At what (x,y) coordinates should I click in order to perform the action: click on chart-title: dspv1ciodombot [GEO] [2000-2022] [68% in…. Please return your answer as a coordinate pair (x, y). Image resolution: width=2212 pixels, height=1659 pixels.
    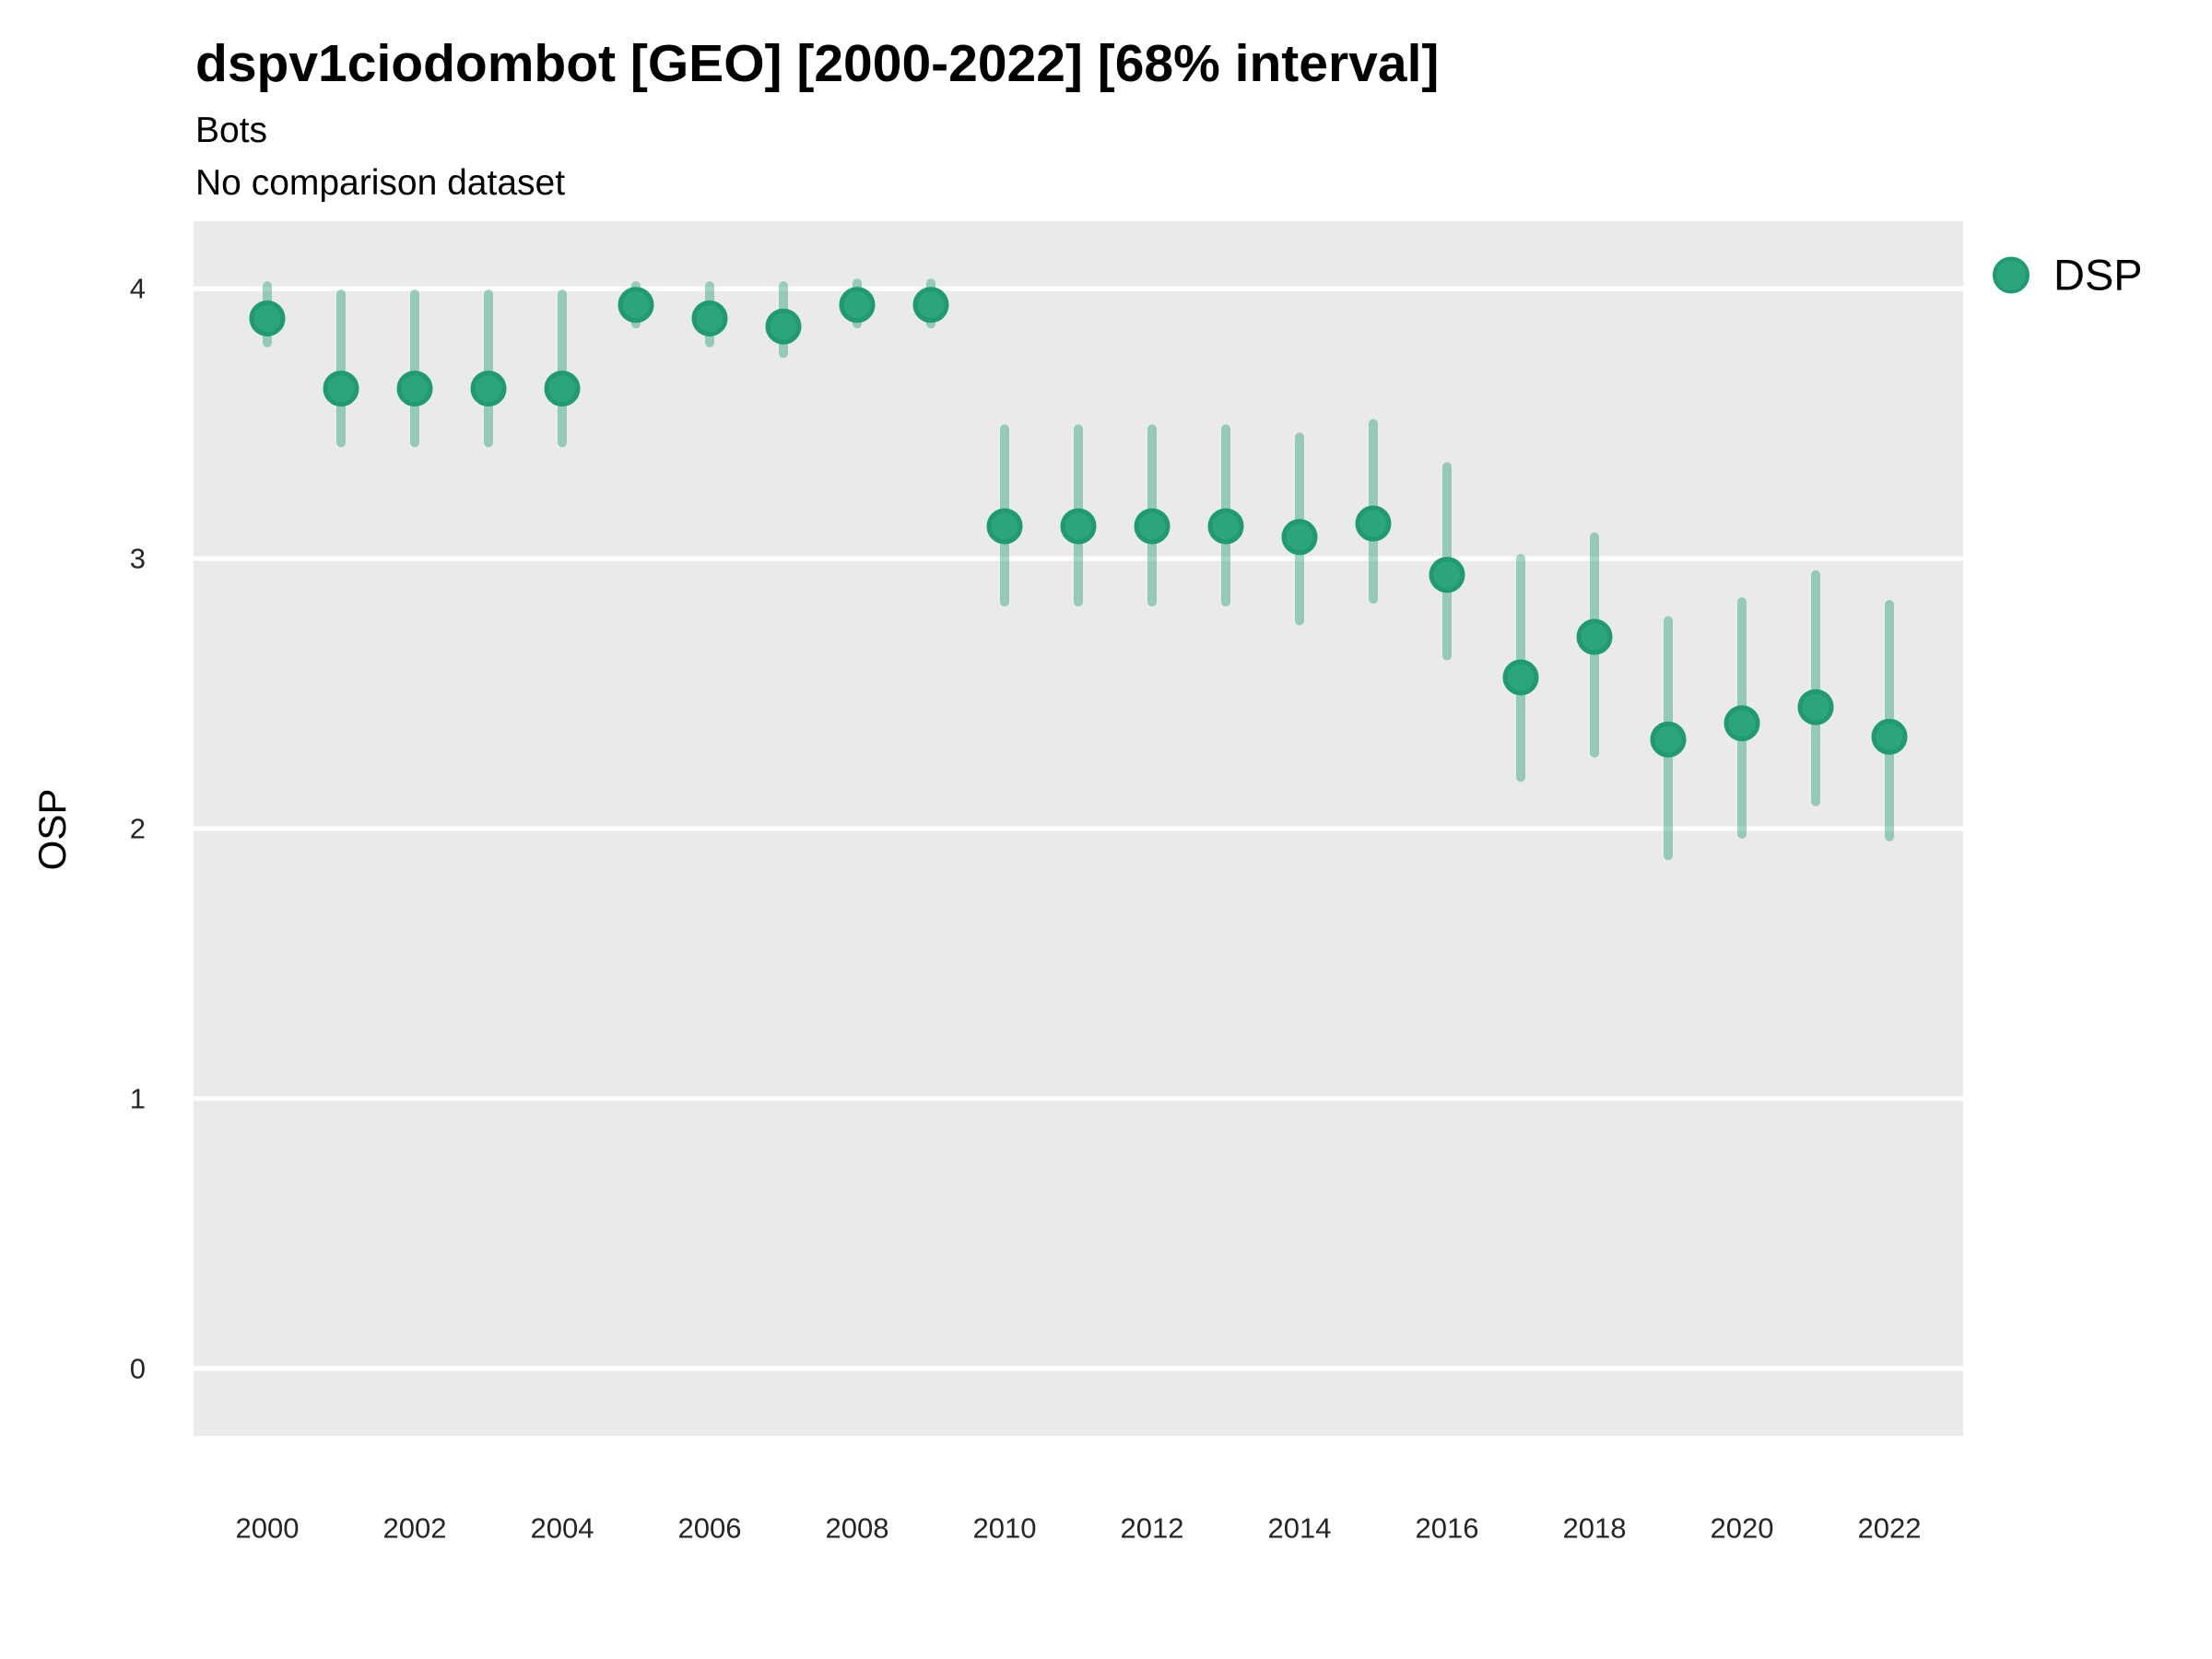
    Looking at the image, I should click on (817, 63).